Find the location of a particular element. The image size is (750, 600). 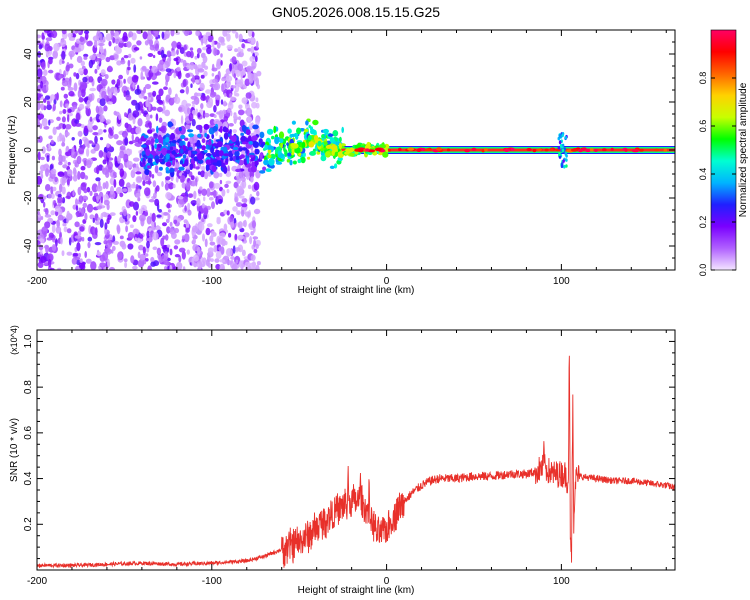

colorbar-ticks: 0.0 0.2 0.4 0.6 0.8 is located at coordinates (717, 174).